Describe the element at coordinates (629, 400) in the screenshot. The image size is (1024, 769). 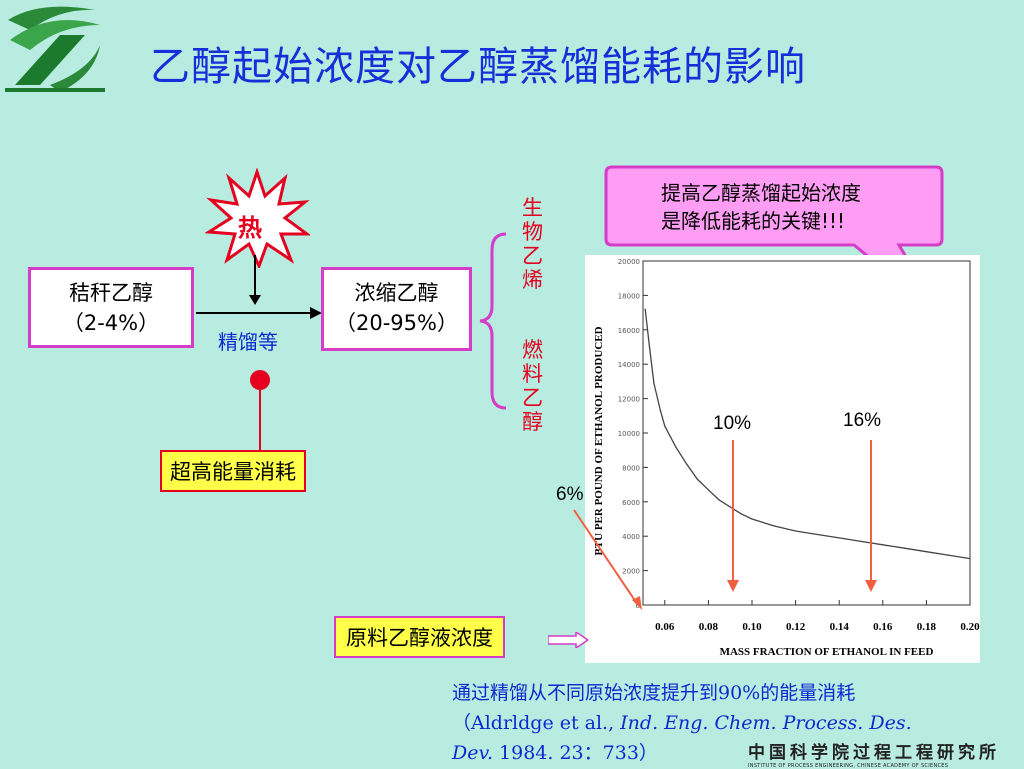
I see `y-tick-label: 12000` at that location.